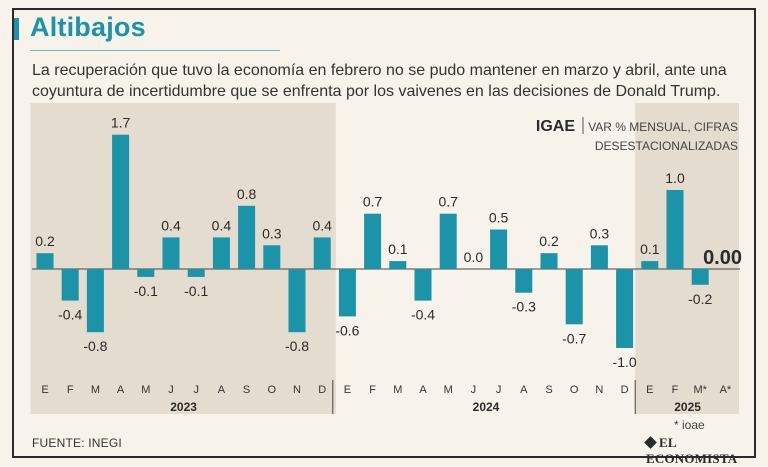 The image size is (768, 467). Describe the element at coordinates (650, 249) in the screenshot. I see `value-label-24: 0.1` at that location.